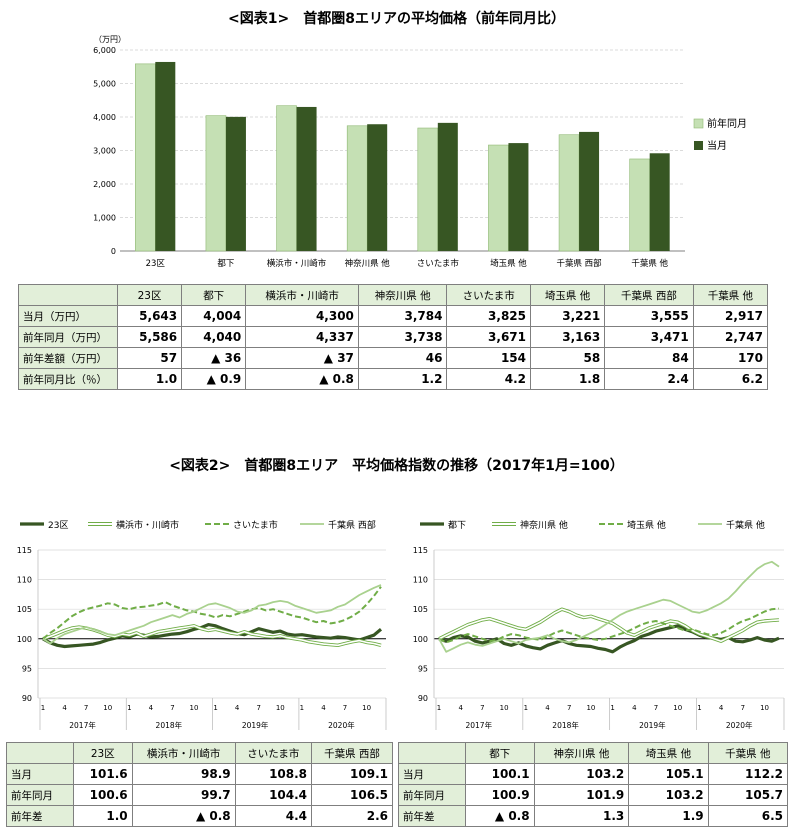 This screenshot has height=830, width=793. What do you see at coordinates (579, 263) in the screenshot?
I see `x-tick-label: 千葉県 西部` at bounding box center [579, 263].